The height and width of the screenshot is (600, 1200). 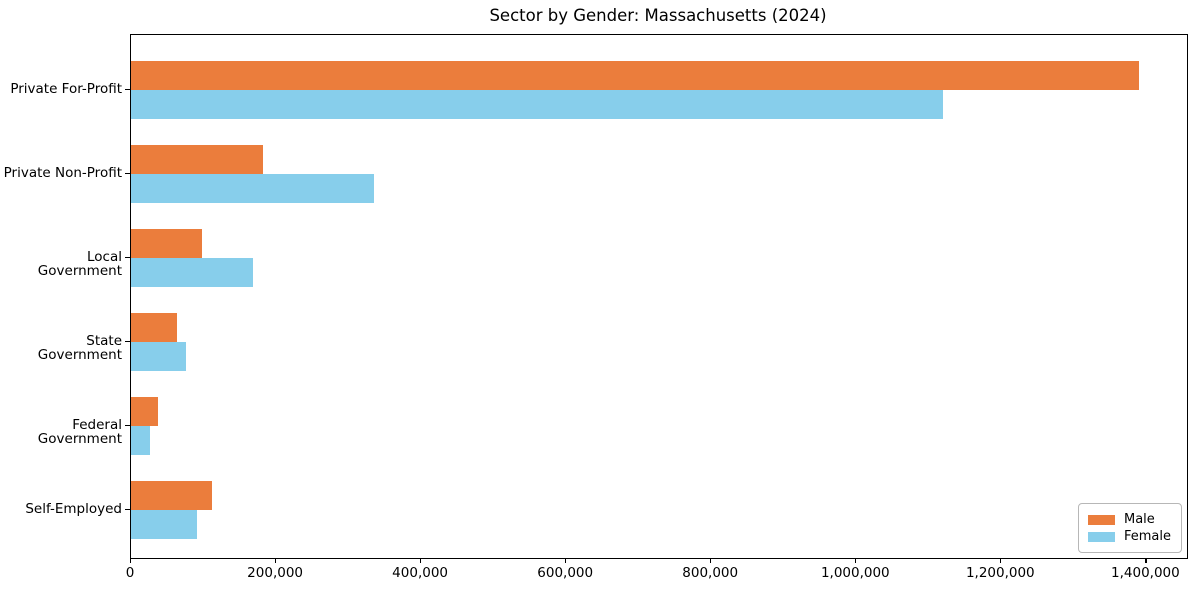 I want to click on x-tick-label-4: 800,000, so click(x=710, y=573).